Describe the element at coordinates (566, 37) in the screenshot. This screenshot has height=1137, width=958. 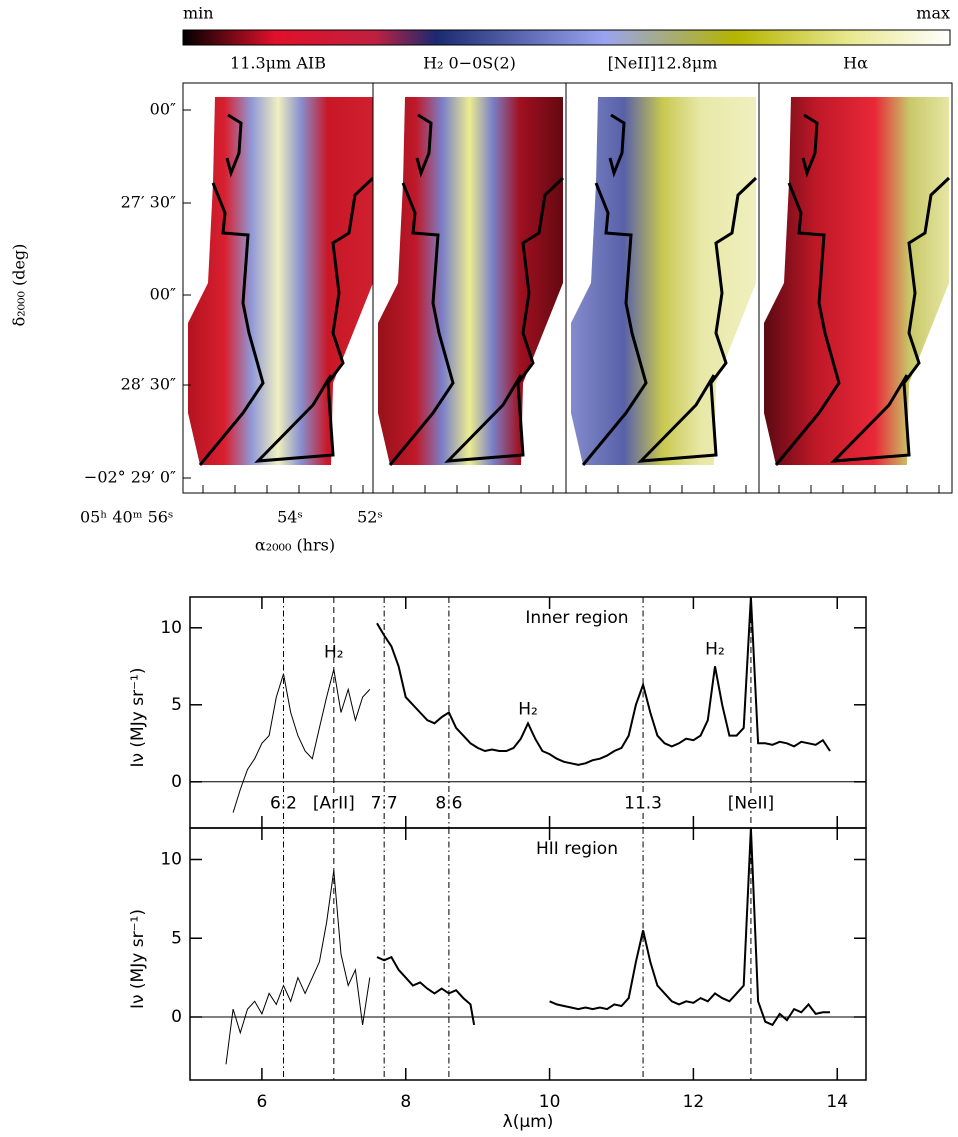
I see `colorbar` at that location.